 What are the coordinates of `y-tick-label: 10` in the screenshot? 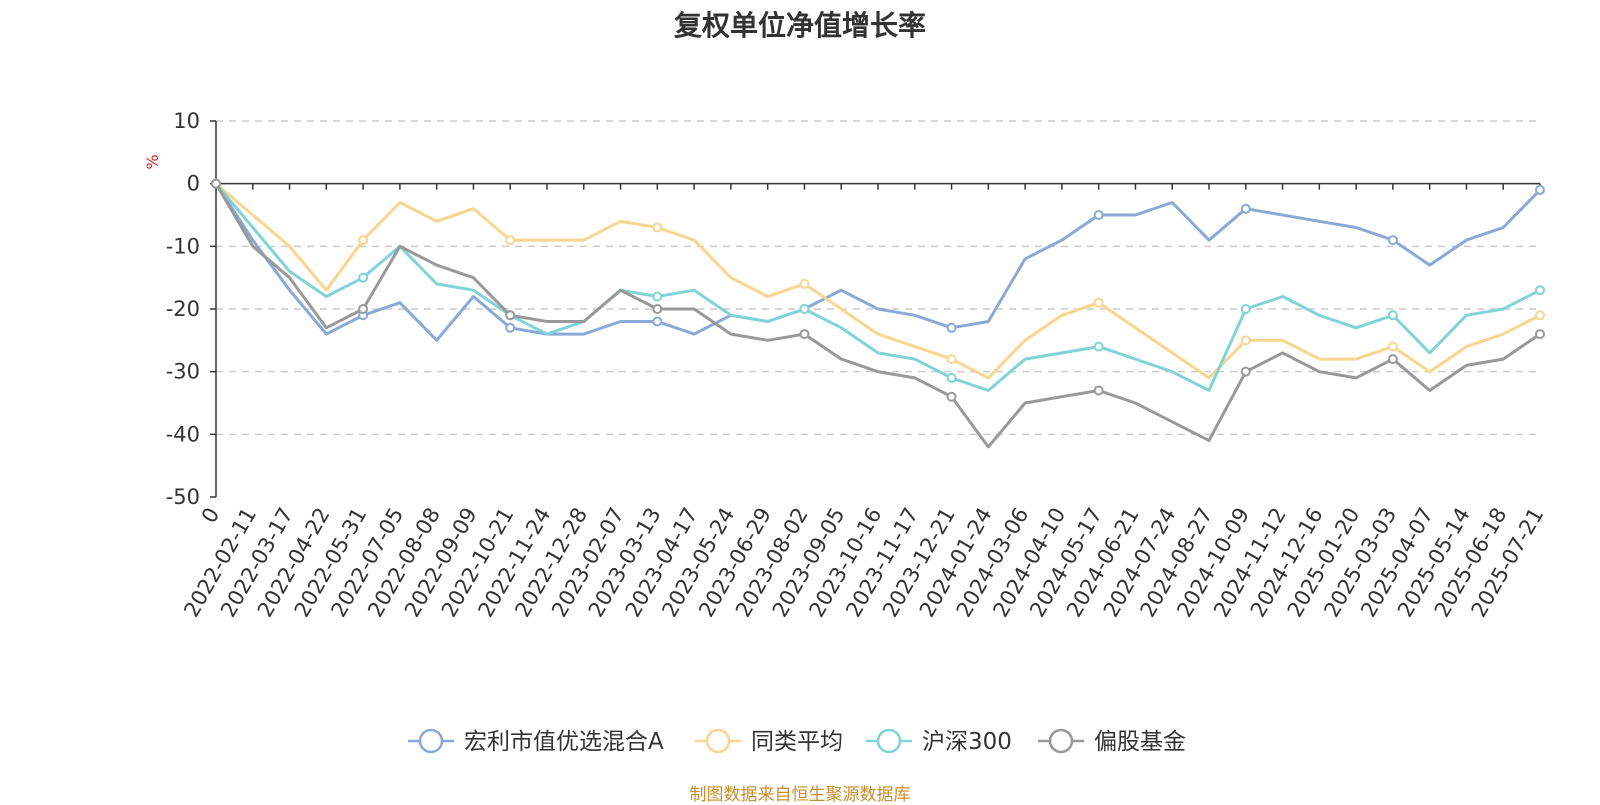 It's located at (186, 121).